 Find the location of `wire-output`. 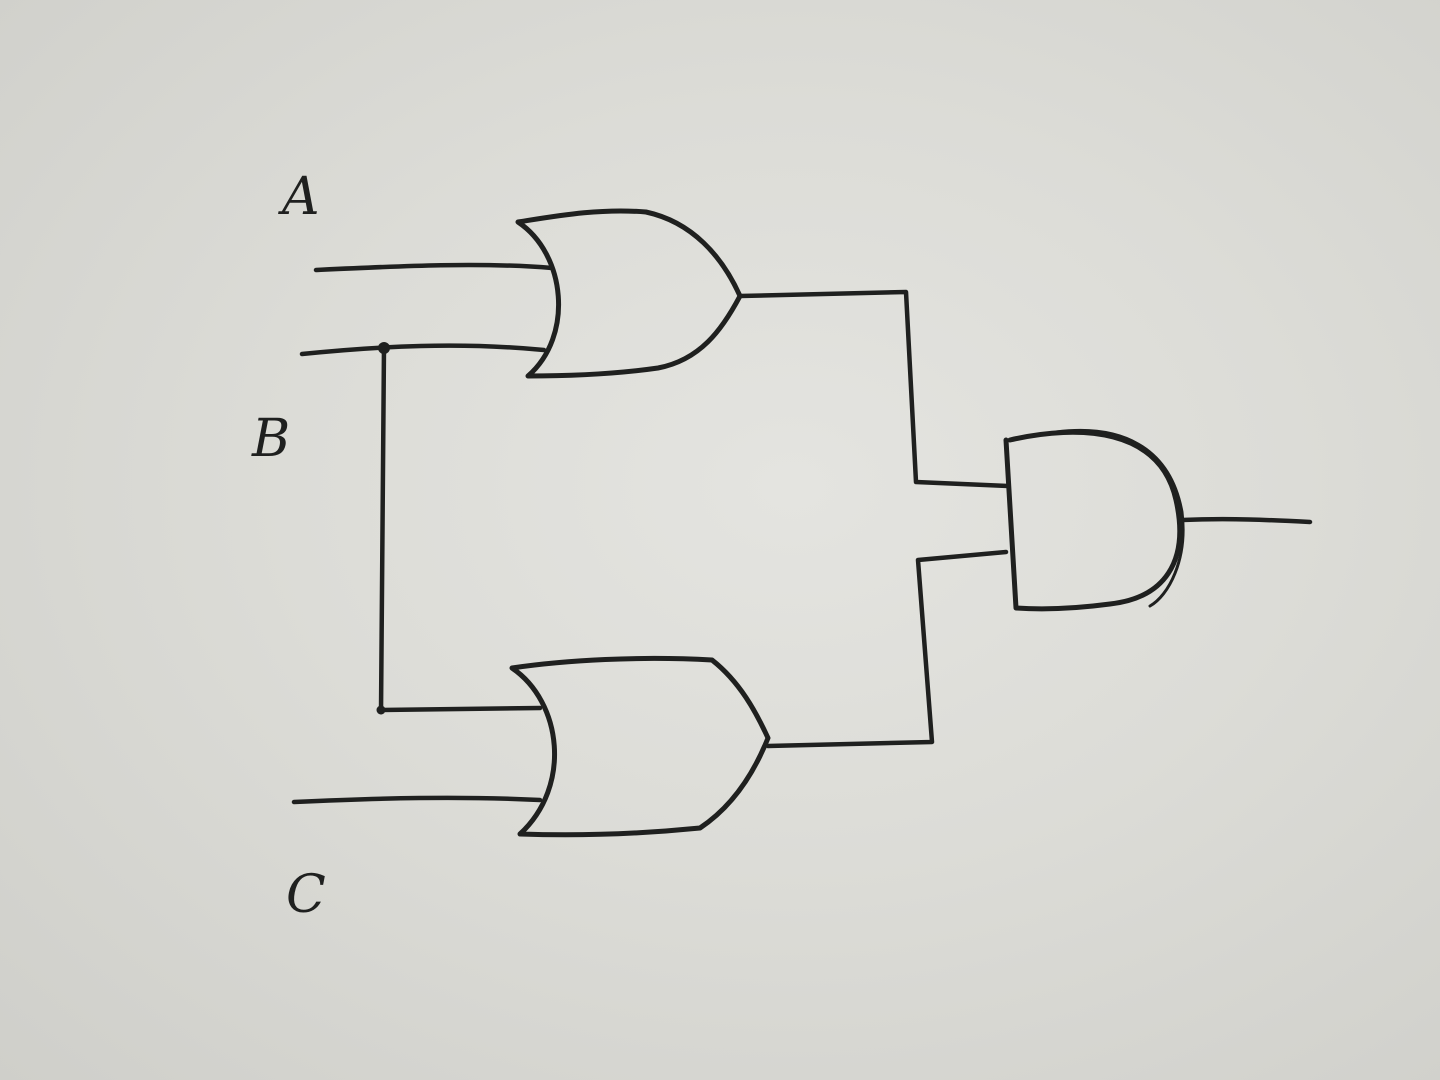

wire-output is located at coordinates (1246, 520).